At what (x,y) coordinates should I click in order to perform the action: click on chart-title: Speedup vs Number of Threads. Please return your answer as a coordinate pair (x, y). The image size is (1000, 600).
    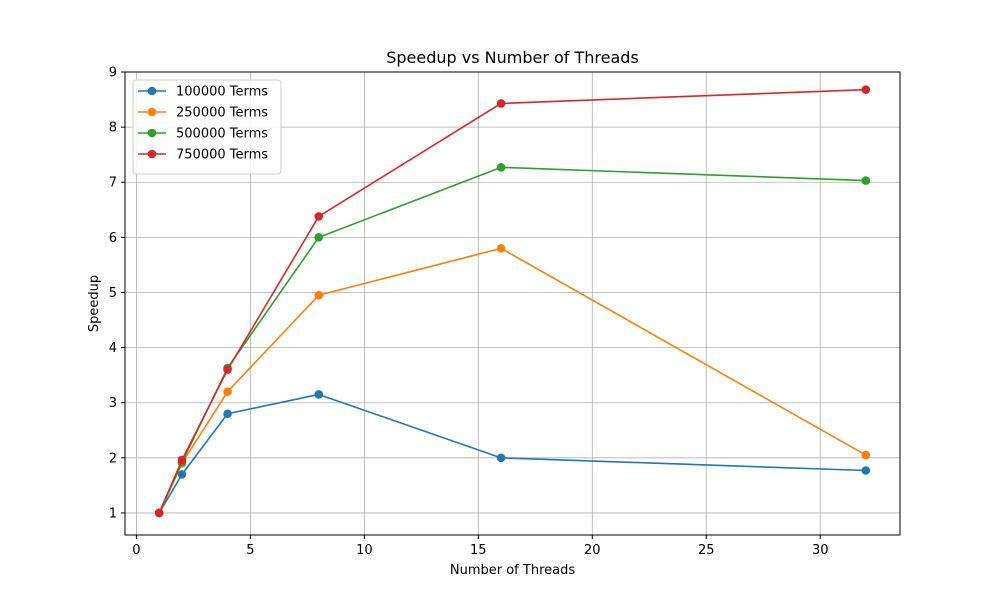
    Looking at the image, I should click on (512, 57).